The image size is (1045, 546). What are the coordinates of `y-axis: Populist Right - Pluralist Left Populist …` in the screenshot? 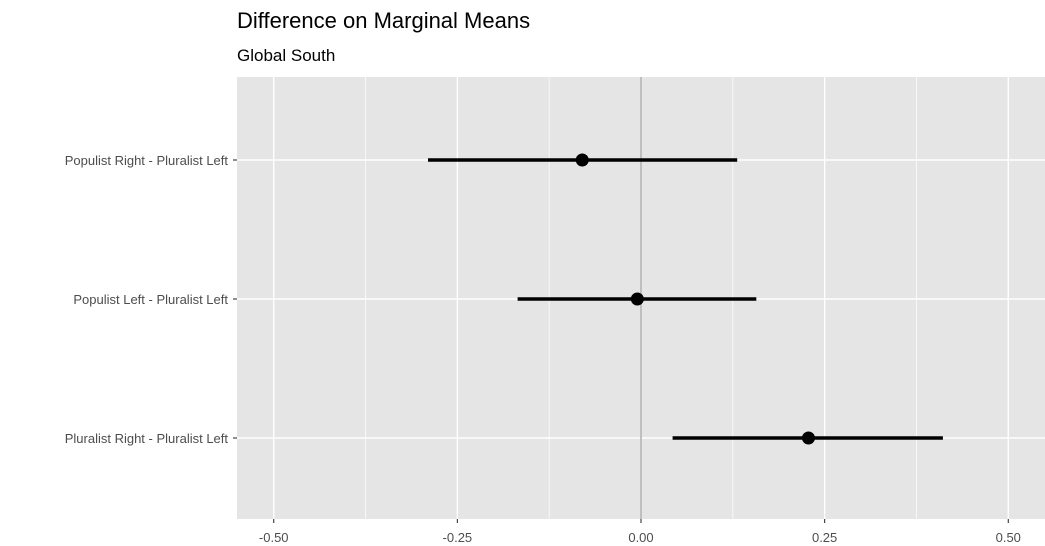 It's located at (151, 299).